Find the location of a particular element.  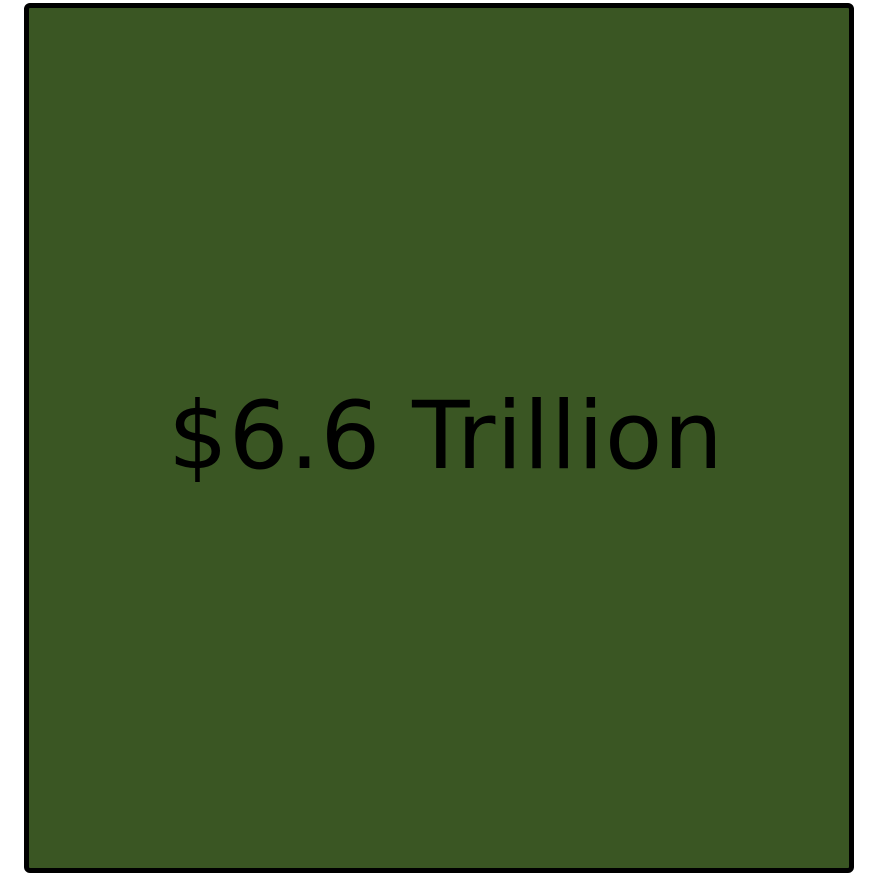

value-label: $6.6 Trillion is located at coordinates (446, 436).